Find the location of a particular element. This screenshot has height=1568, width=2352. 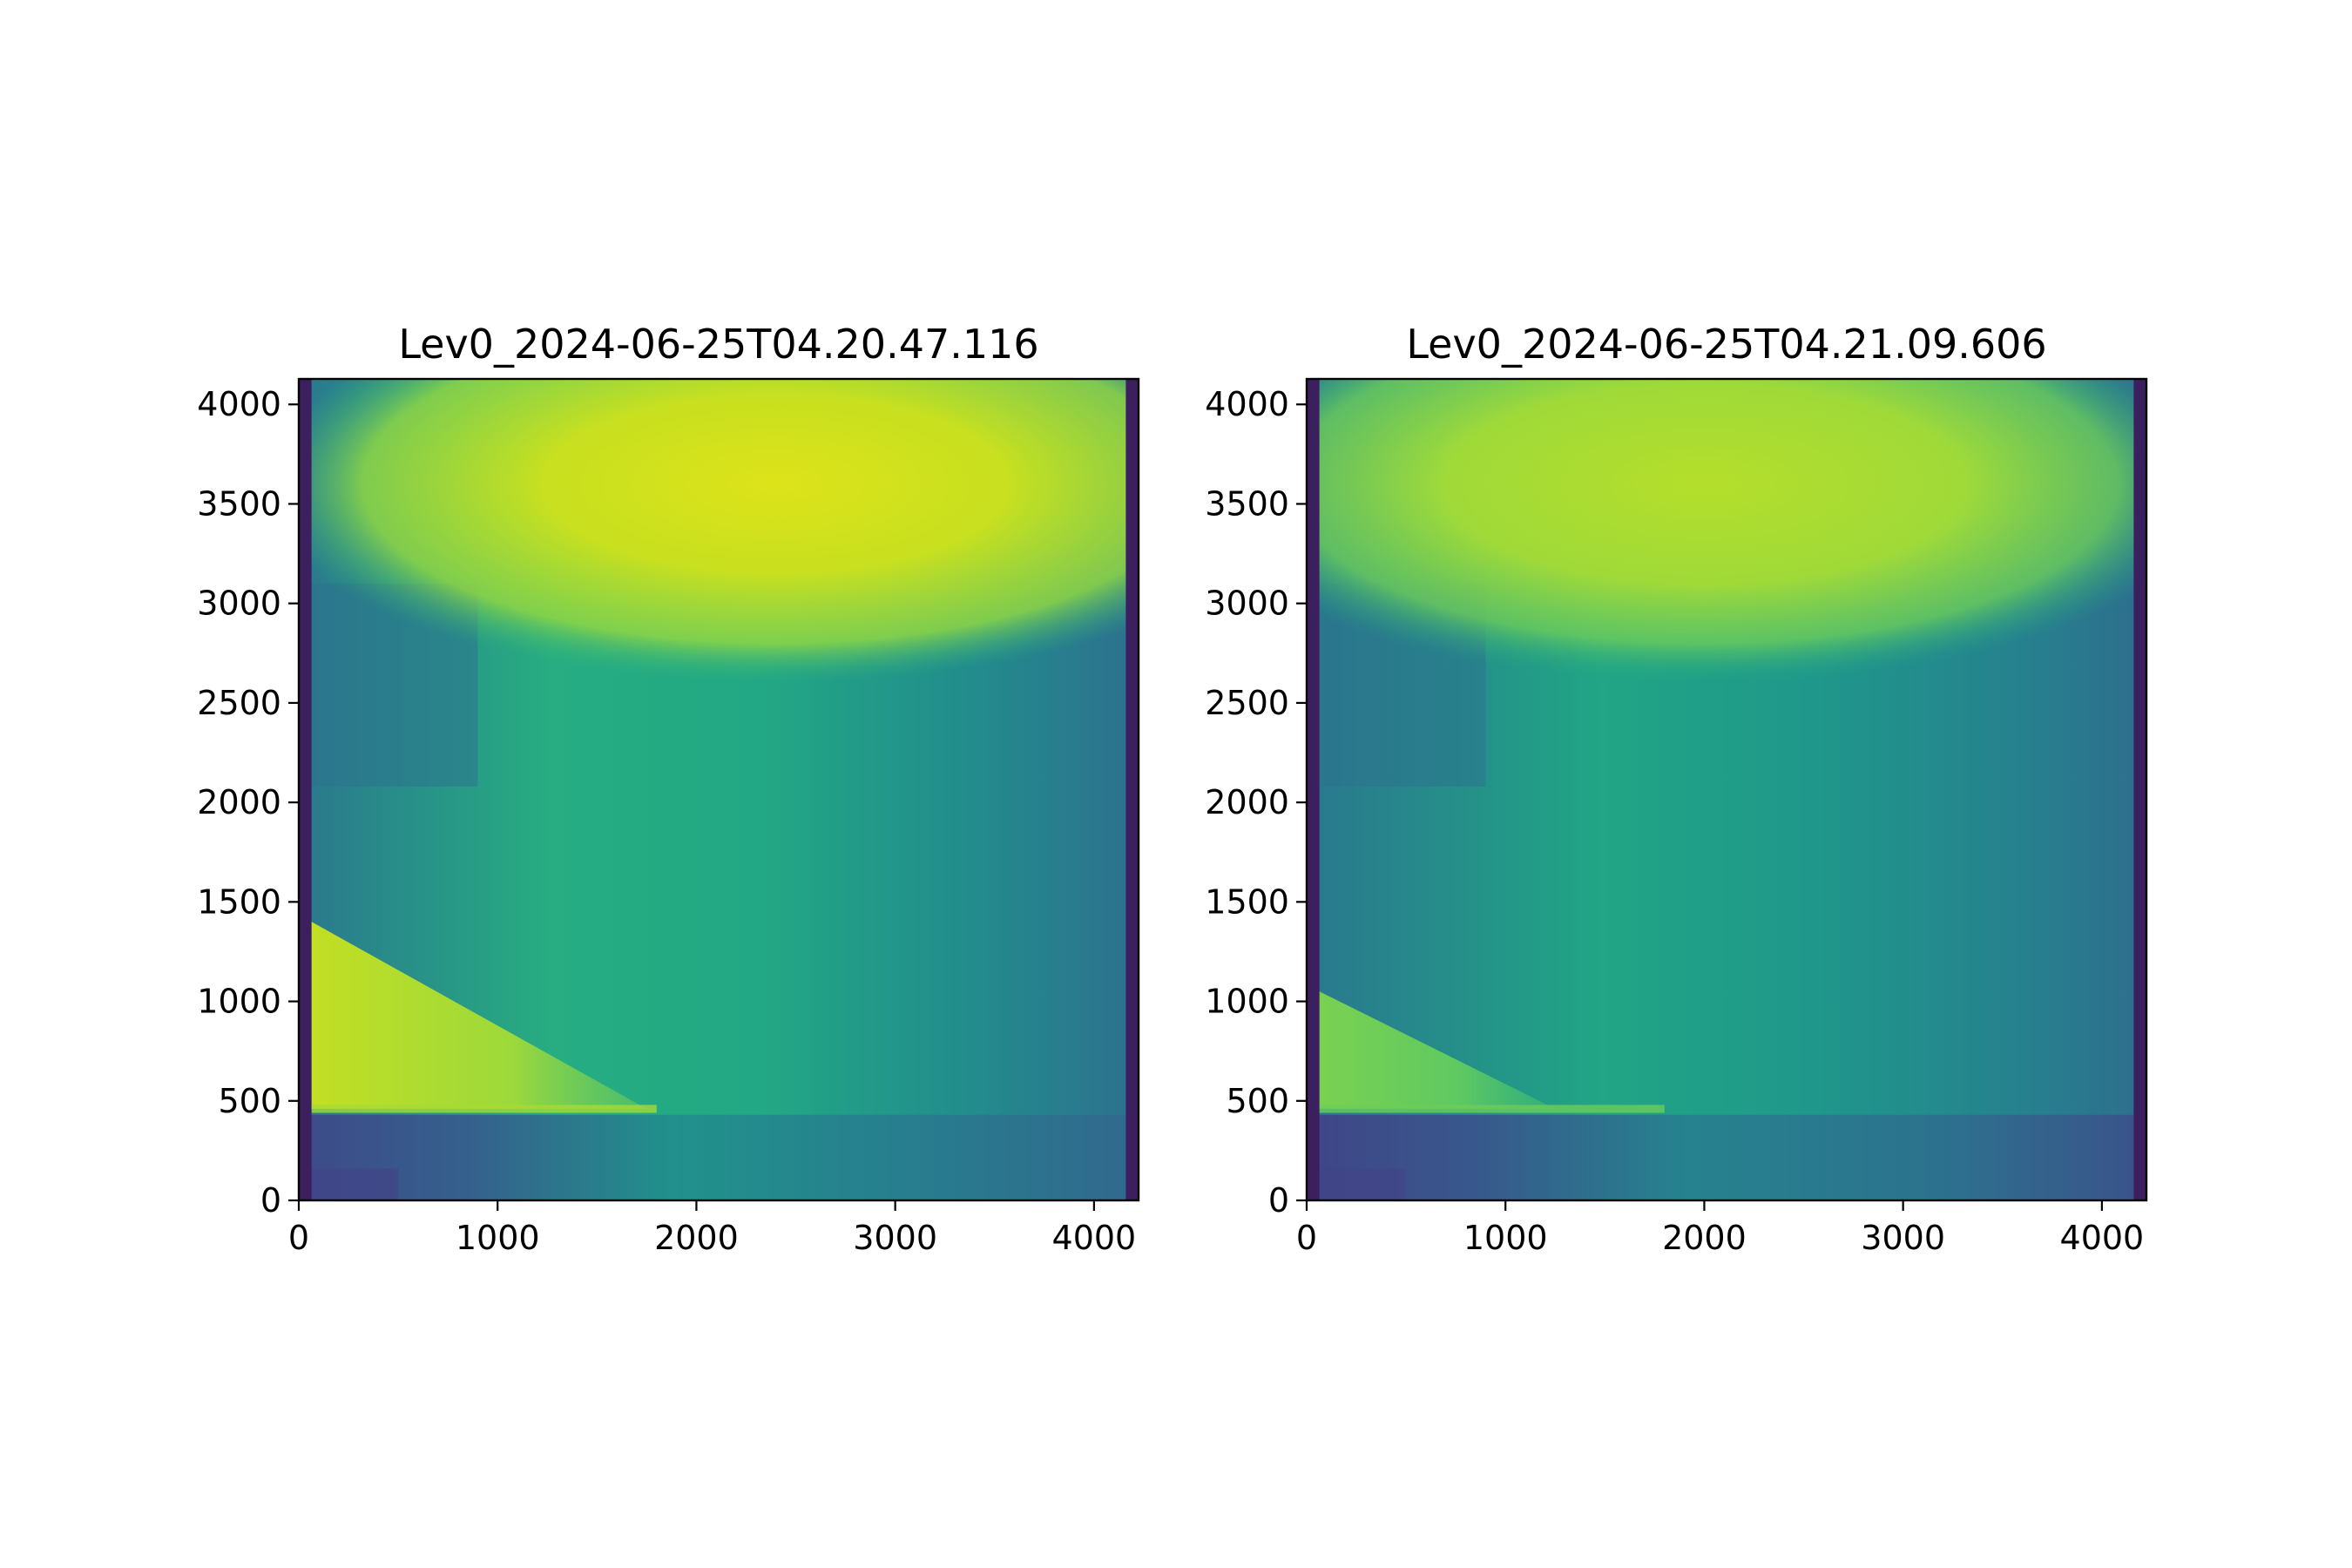

chart-title: Lev0_2024-06-25T04.20.47.116 is located at coordinates (718, 344).